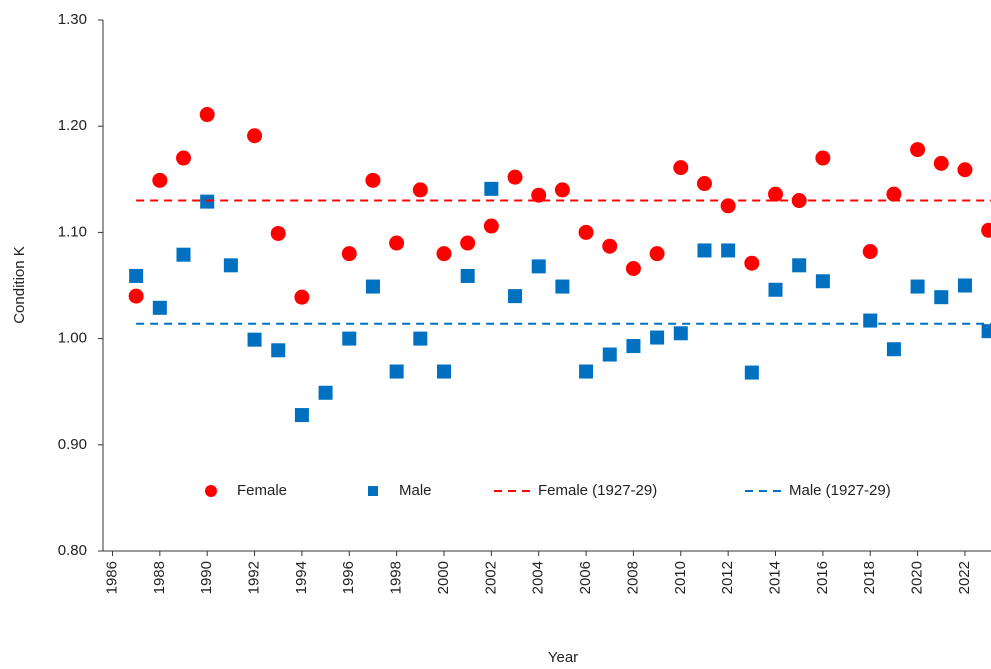  What do you see at coordinates (396, 577) in the screenshot?
I see `x-tick-label: 1998` at bounding box center [396, 577].